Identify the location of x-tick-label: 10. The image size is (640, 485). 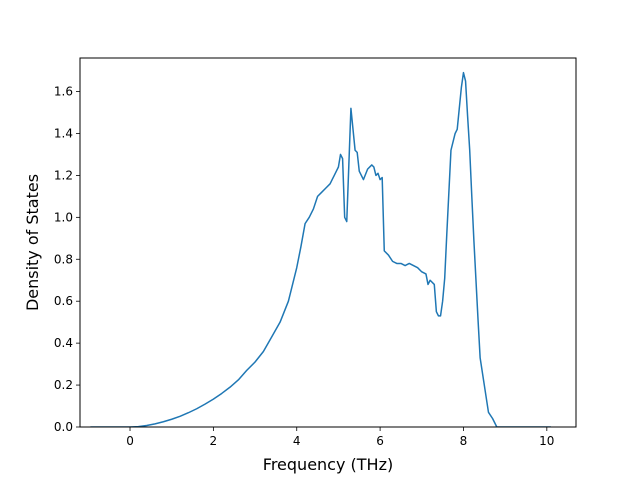
(546, 441).